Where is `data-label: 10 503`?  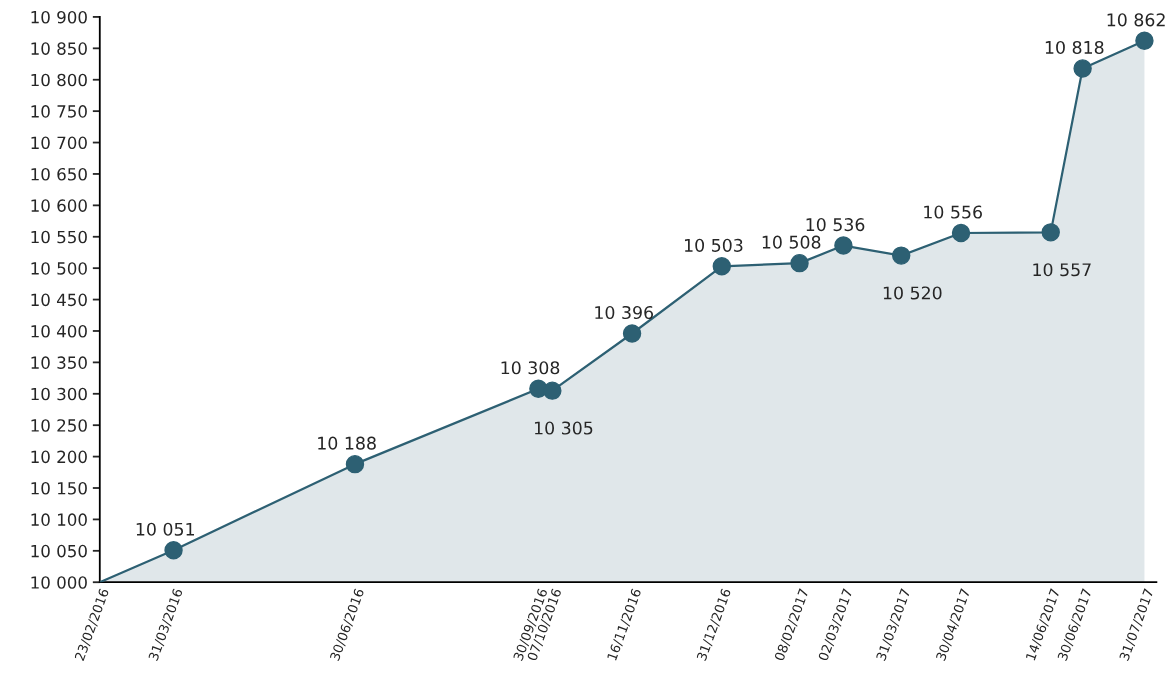 data-label: 10 503 is located at coordinates (713, 245).